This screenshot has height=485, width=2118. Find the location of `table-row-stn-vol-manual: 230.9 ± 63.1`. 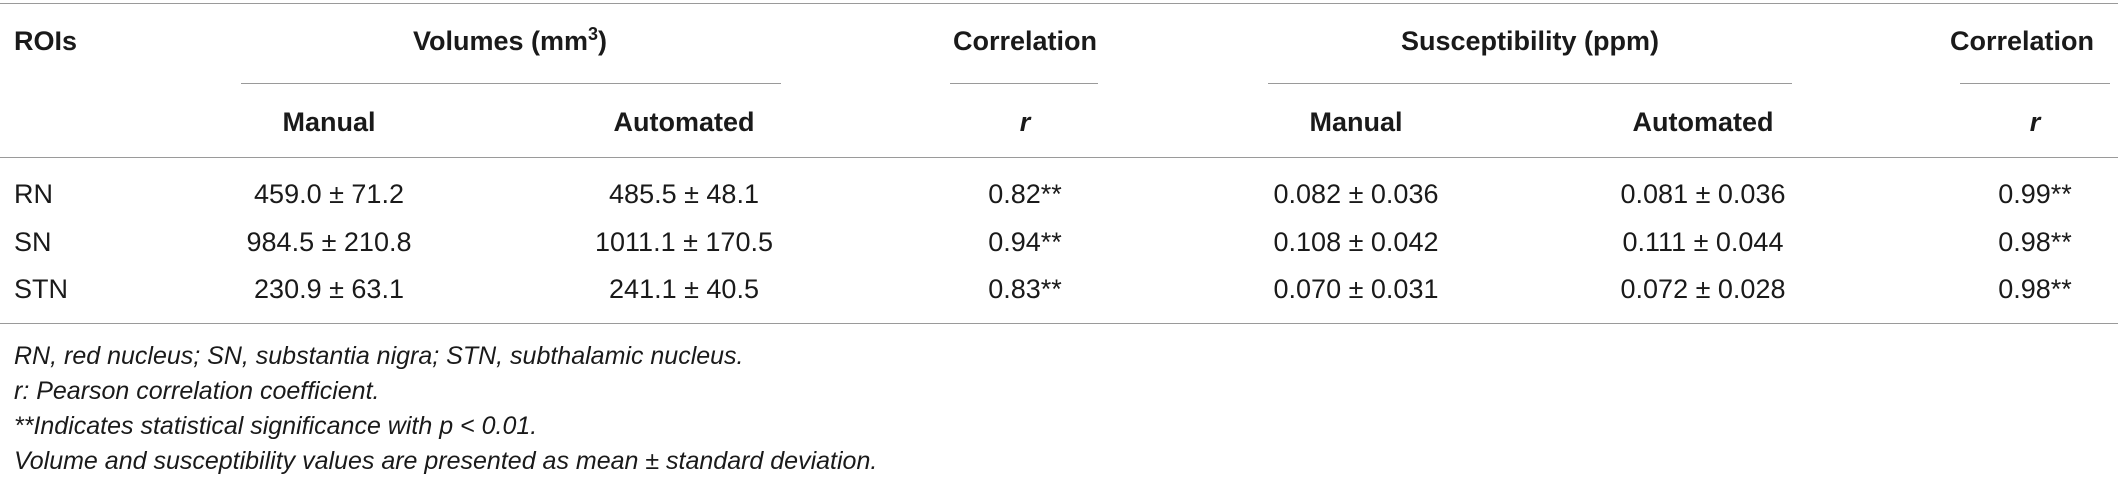

table-row-stn-vol-manual: 230.9 ± 63.1 is located at coordinates (329, 289).